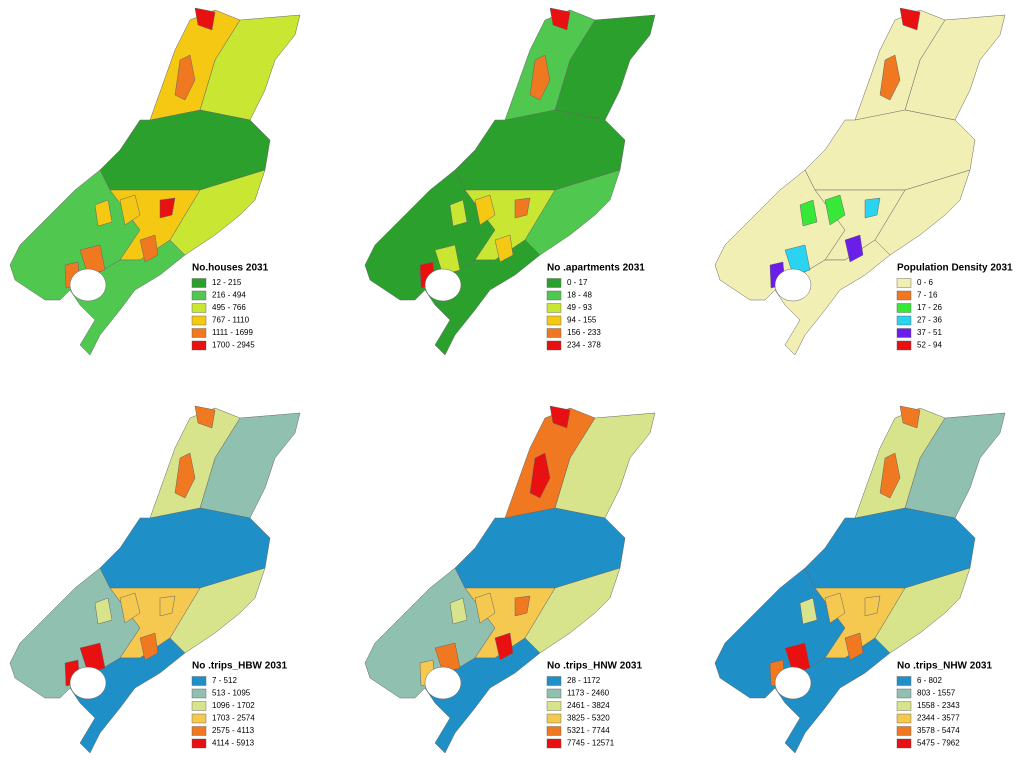 The height and width of the screenshot is (763, 1024). I want to click on legend-label: 0 - 6, so click(925, 282).